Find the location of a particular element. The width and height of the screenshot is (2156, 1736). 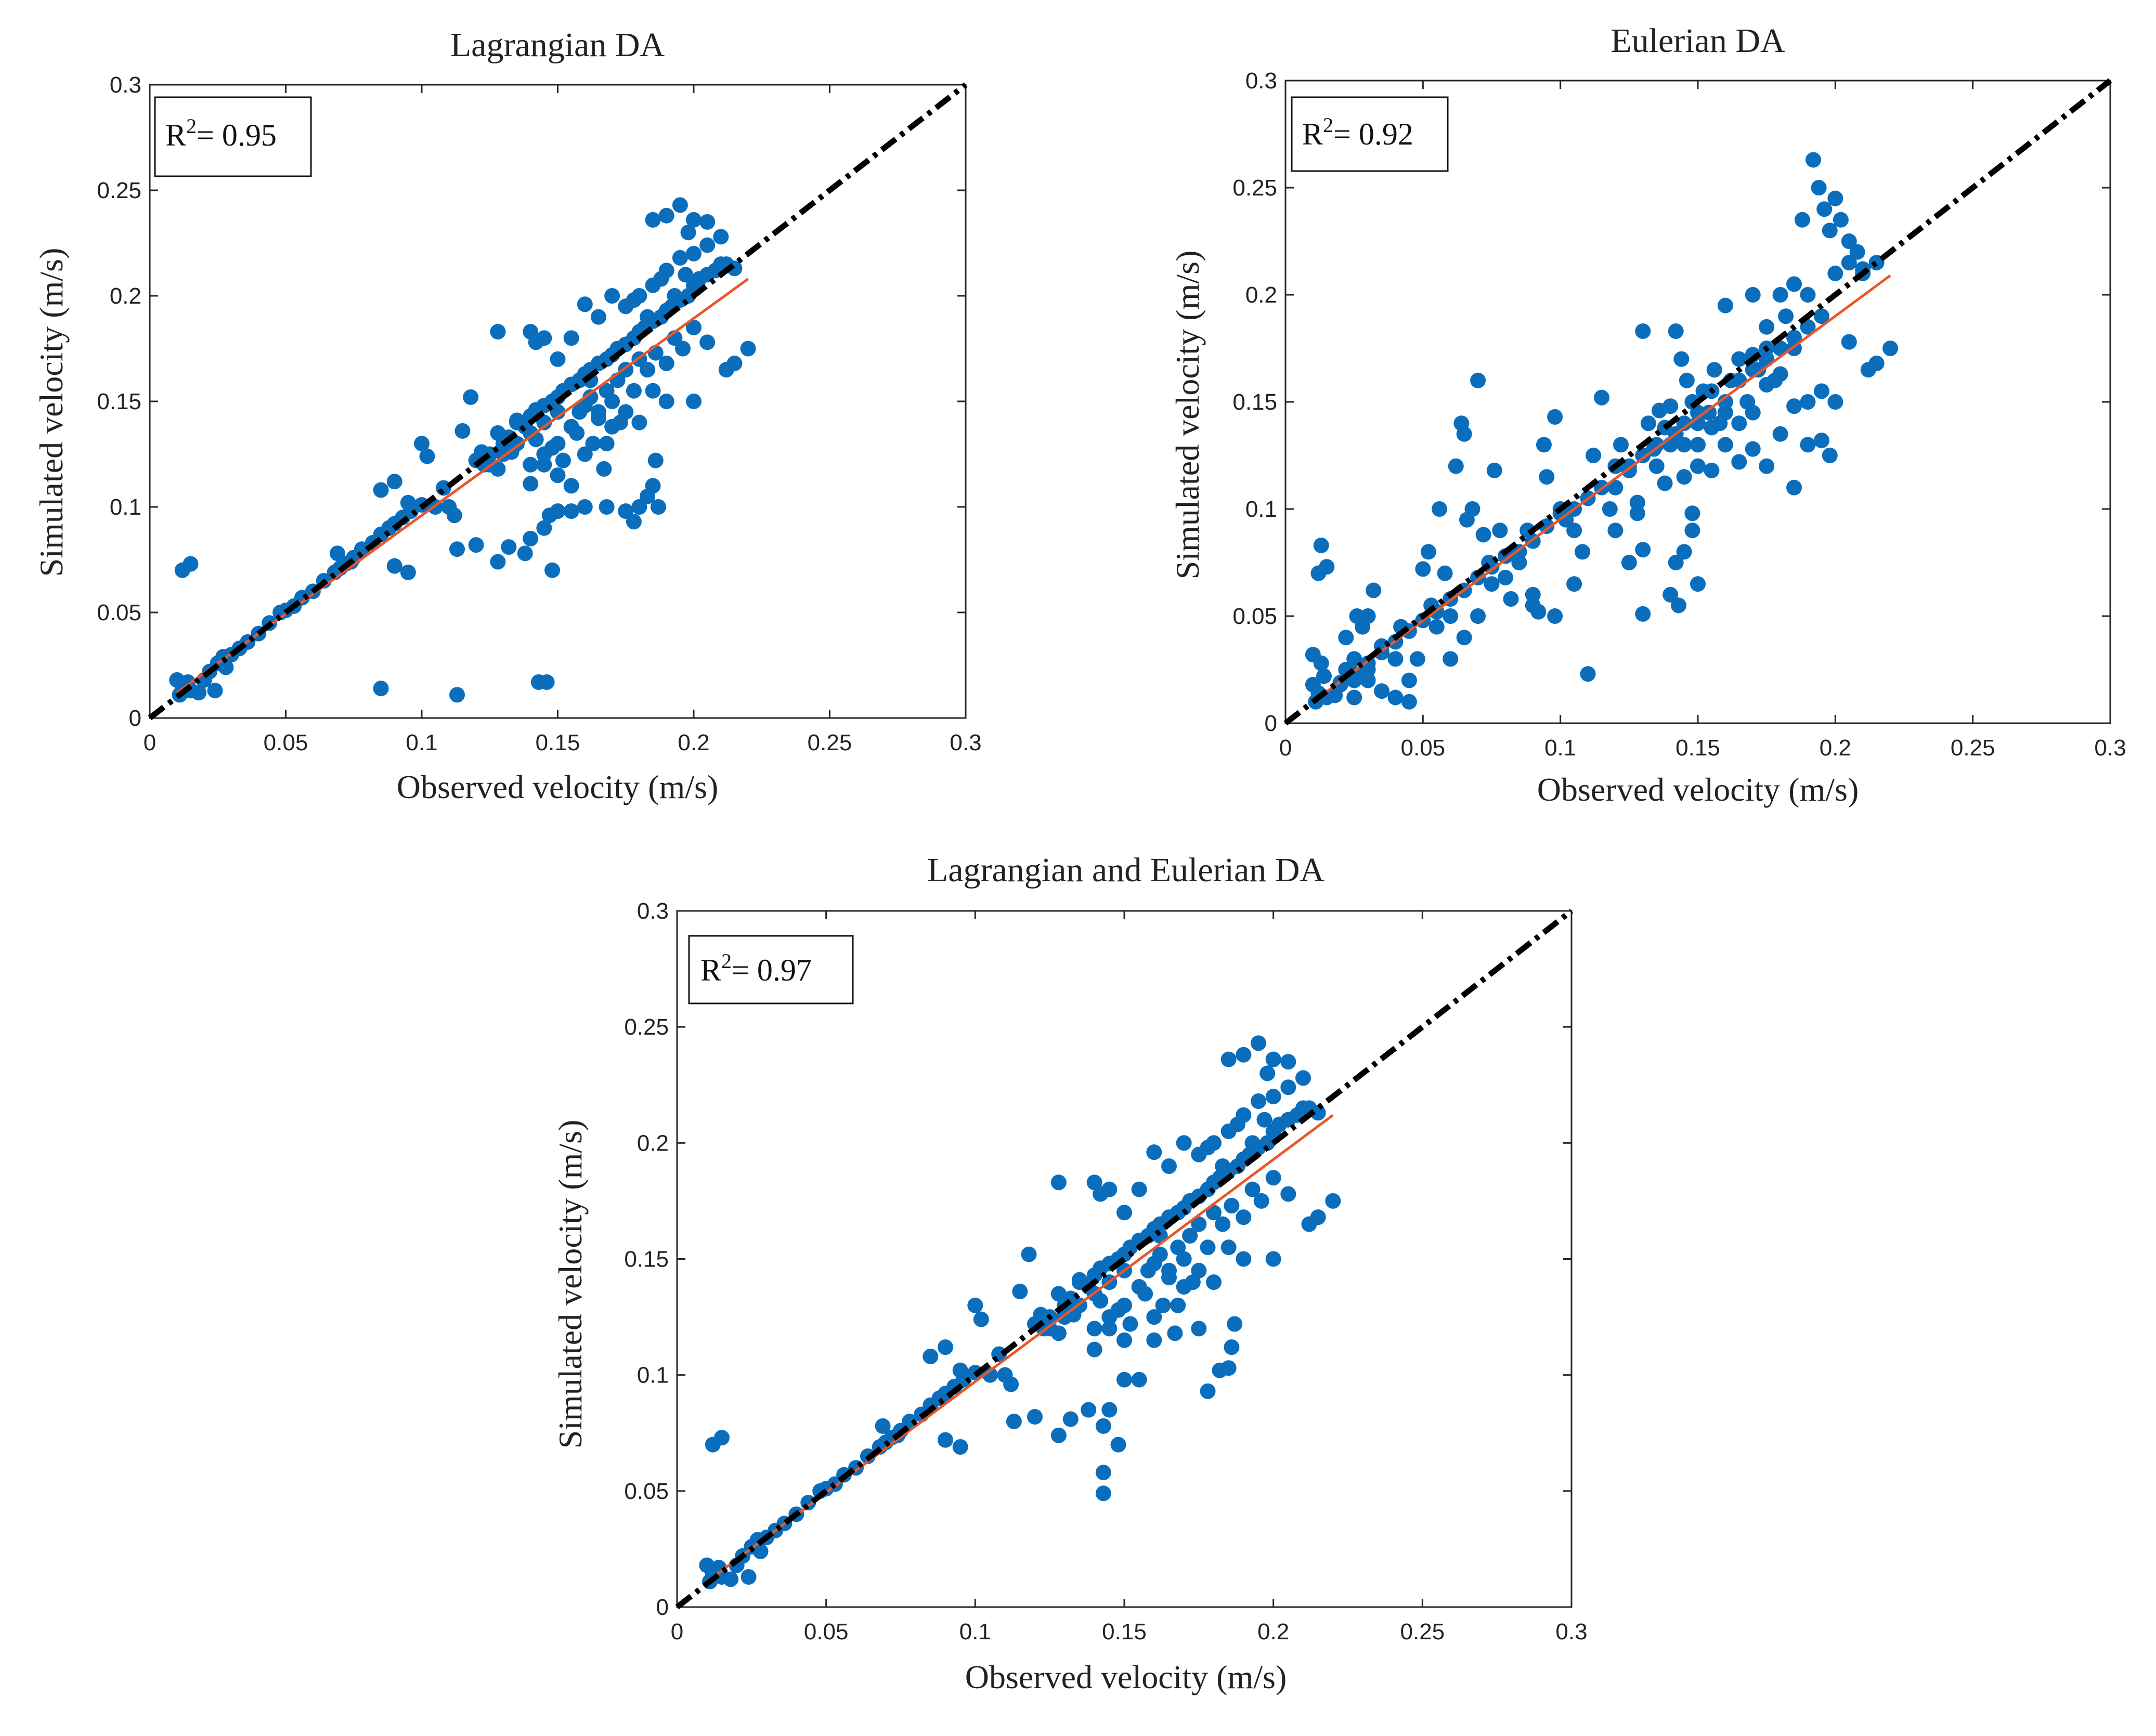

y-tick-label: 0.1 is located at coordinates (125, 507).